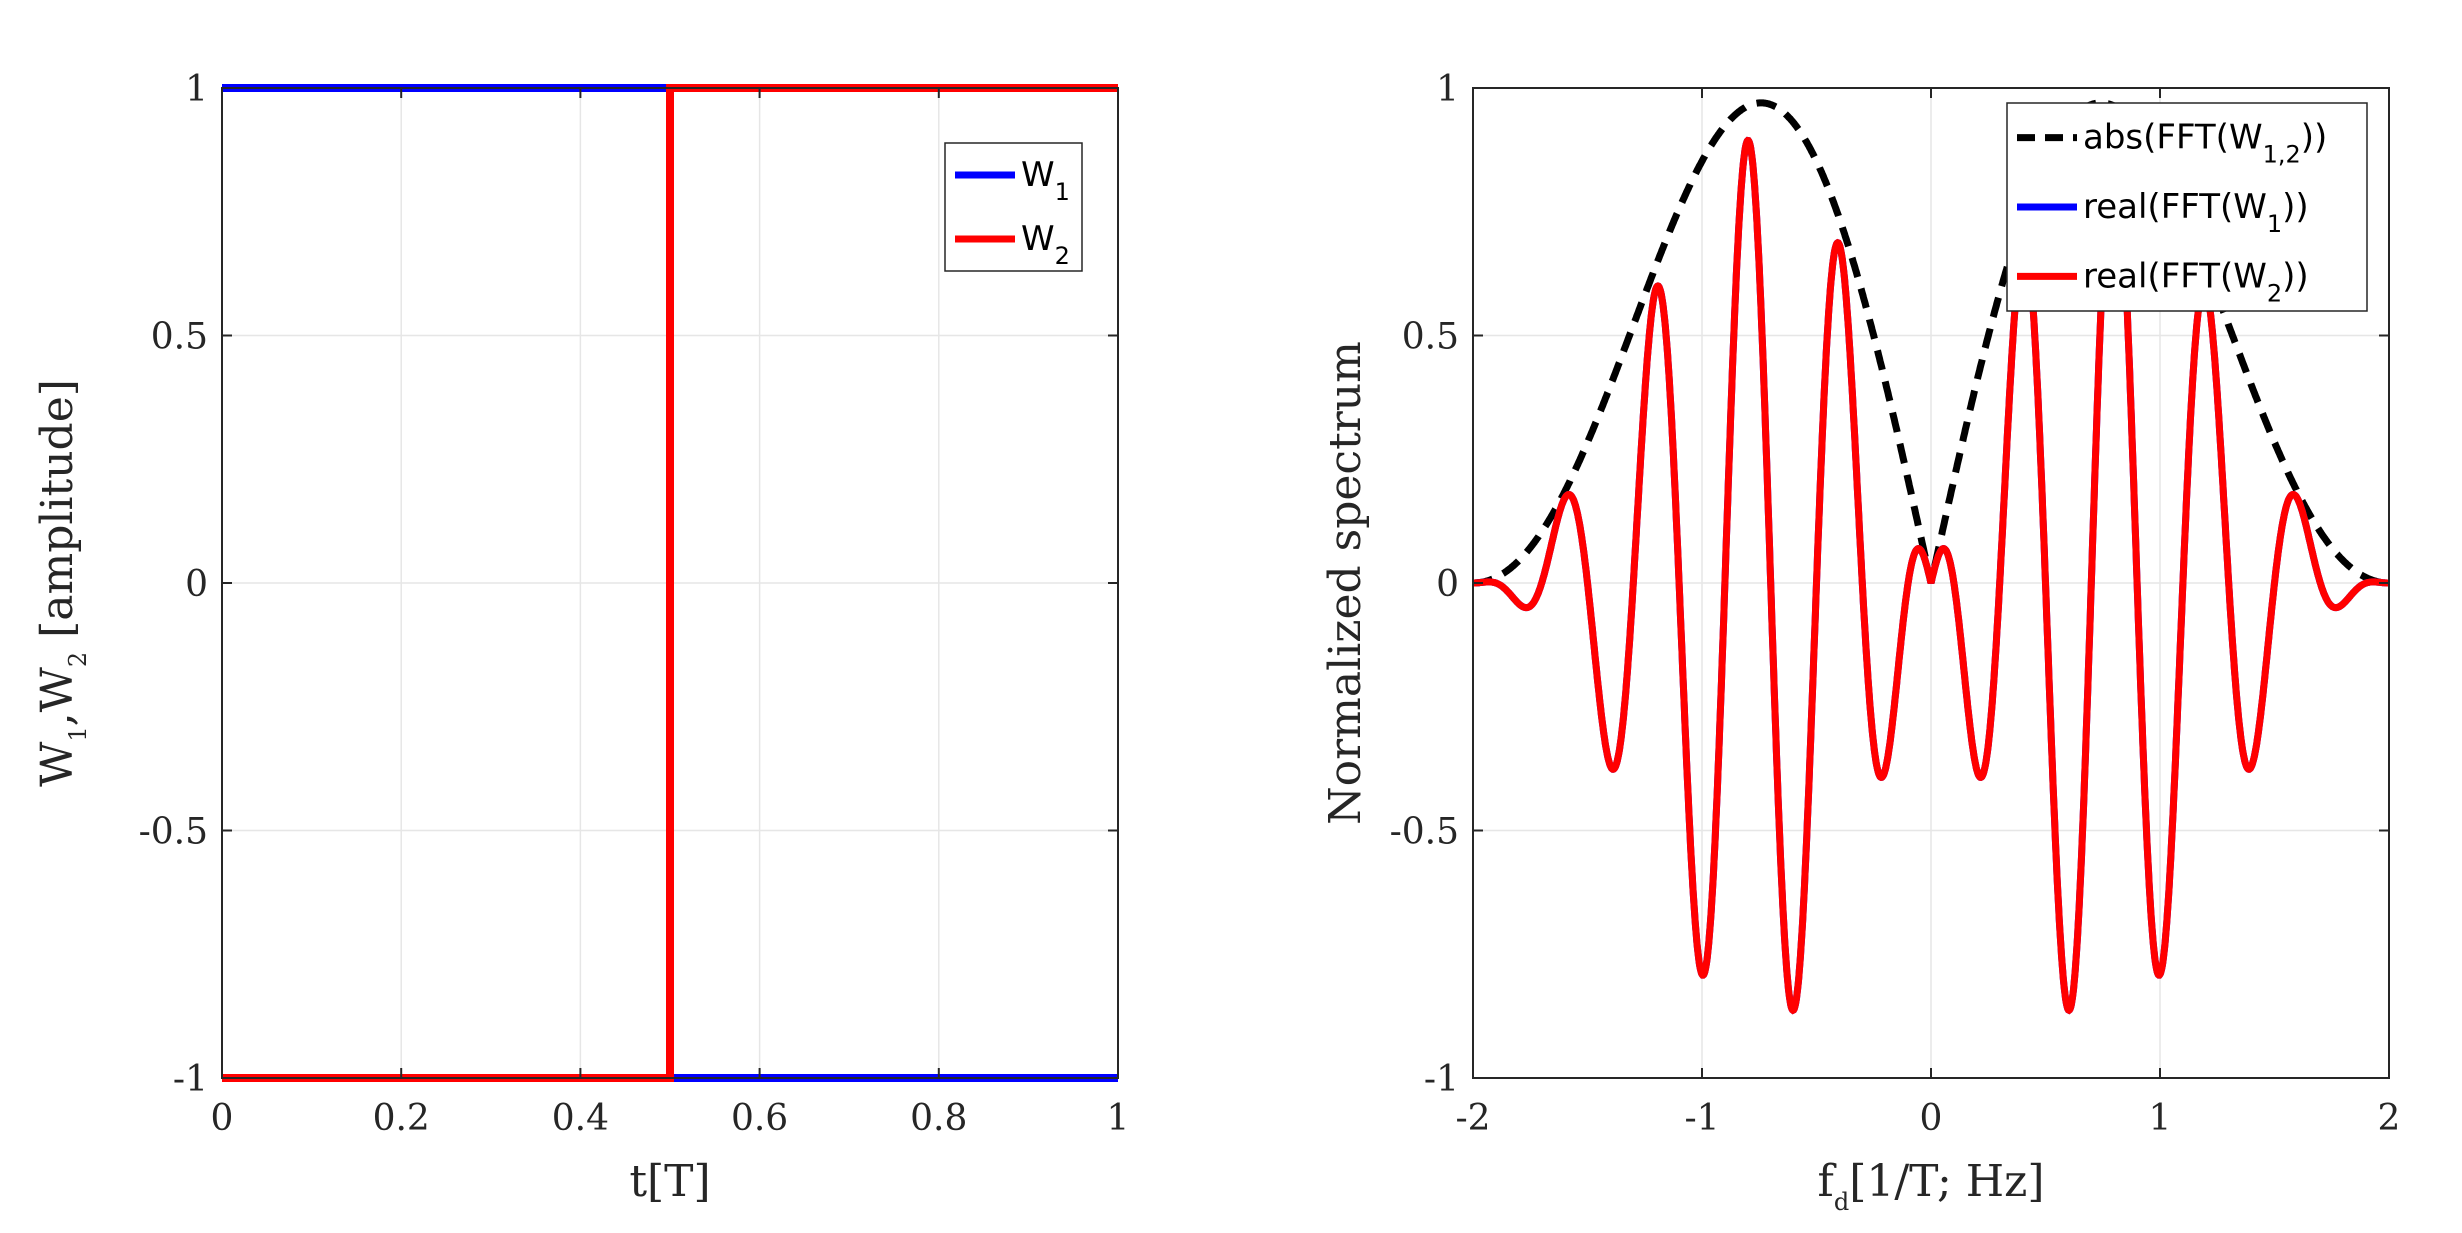 The height and width of the screenshot is (1233, 2462). Describe the element at coordinates (1430, 337) in the screenshot. I see `right-ytick-label: 0.5` at that location.